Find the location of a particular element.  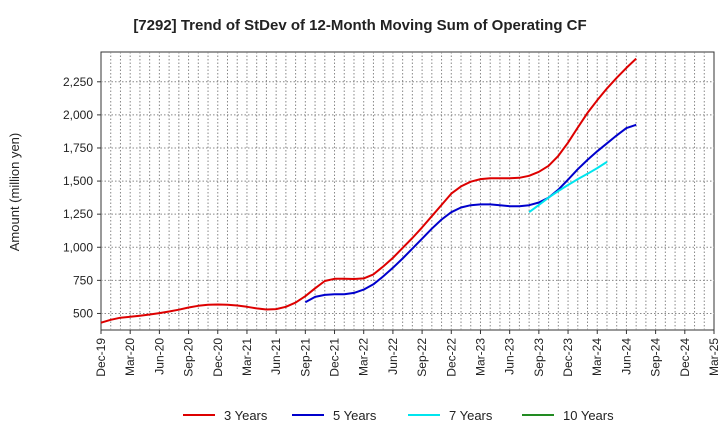

x-tick-label: Dec-24 is located at coordinates (685, 357).